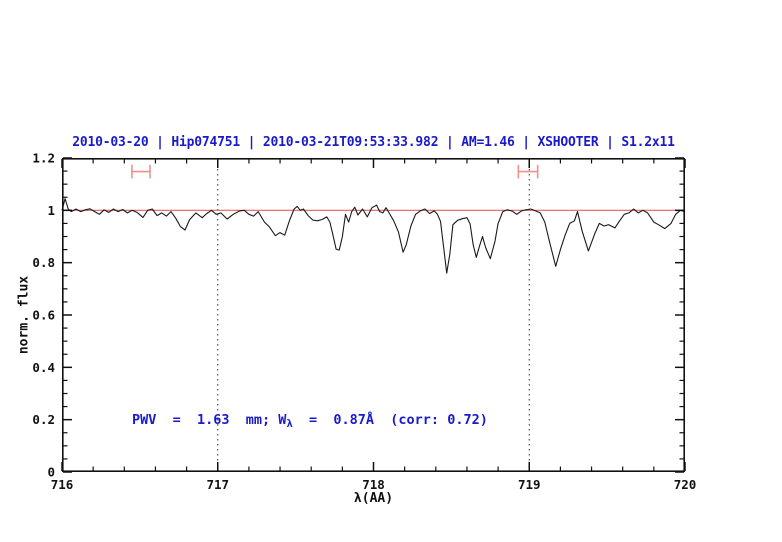 The image size is (782, 542). What do you see at coordinates (62, 484) in the screenshot?
I see `x-tick-label: 716` at bounding box center [62, 484].